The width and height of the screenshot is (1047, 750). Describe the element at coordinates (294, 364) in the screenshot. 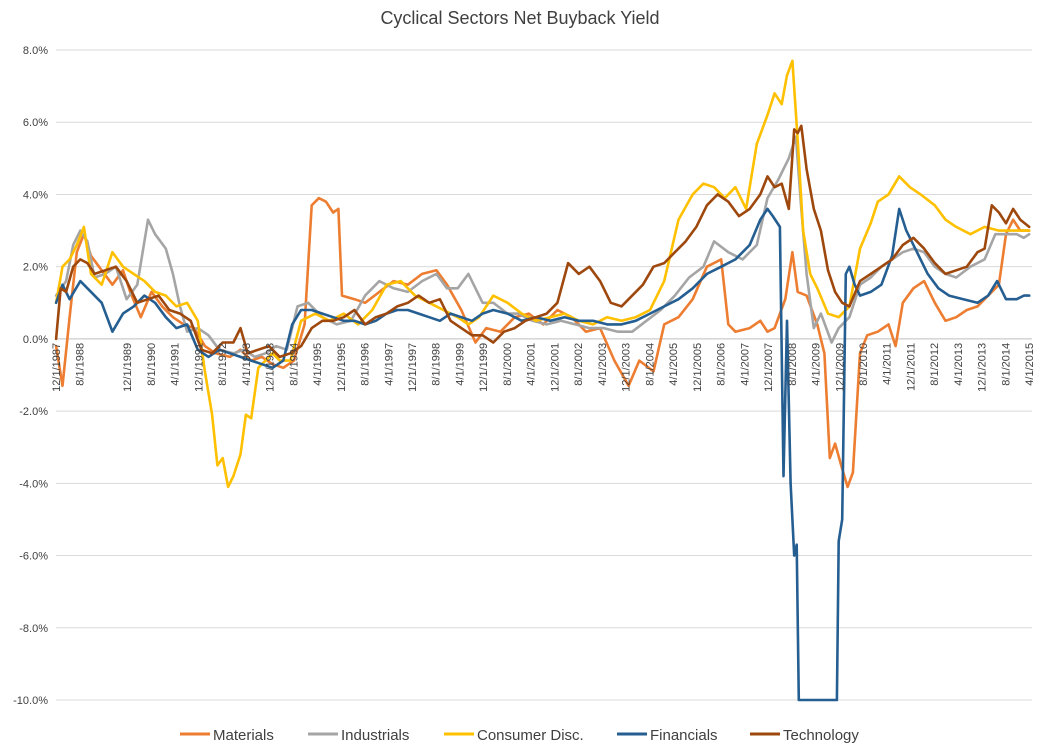

I see `x-tick-label: 8/1/1994` at that location.